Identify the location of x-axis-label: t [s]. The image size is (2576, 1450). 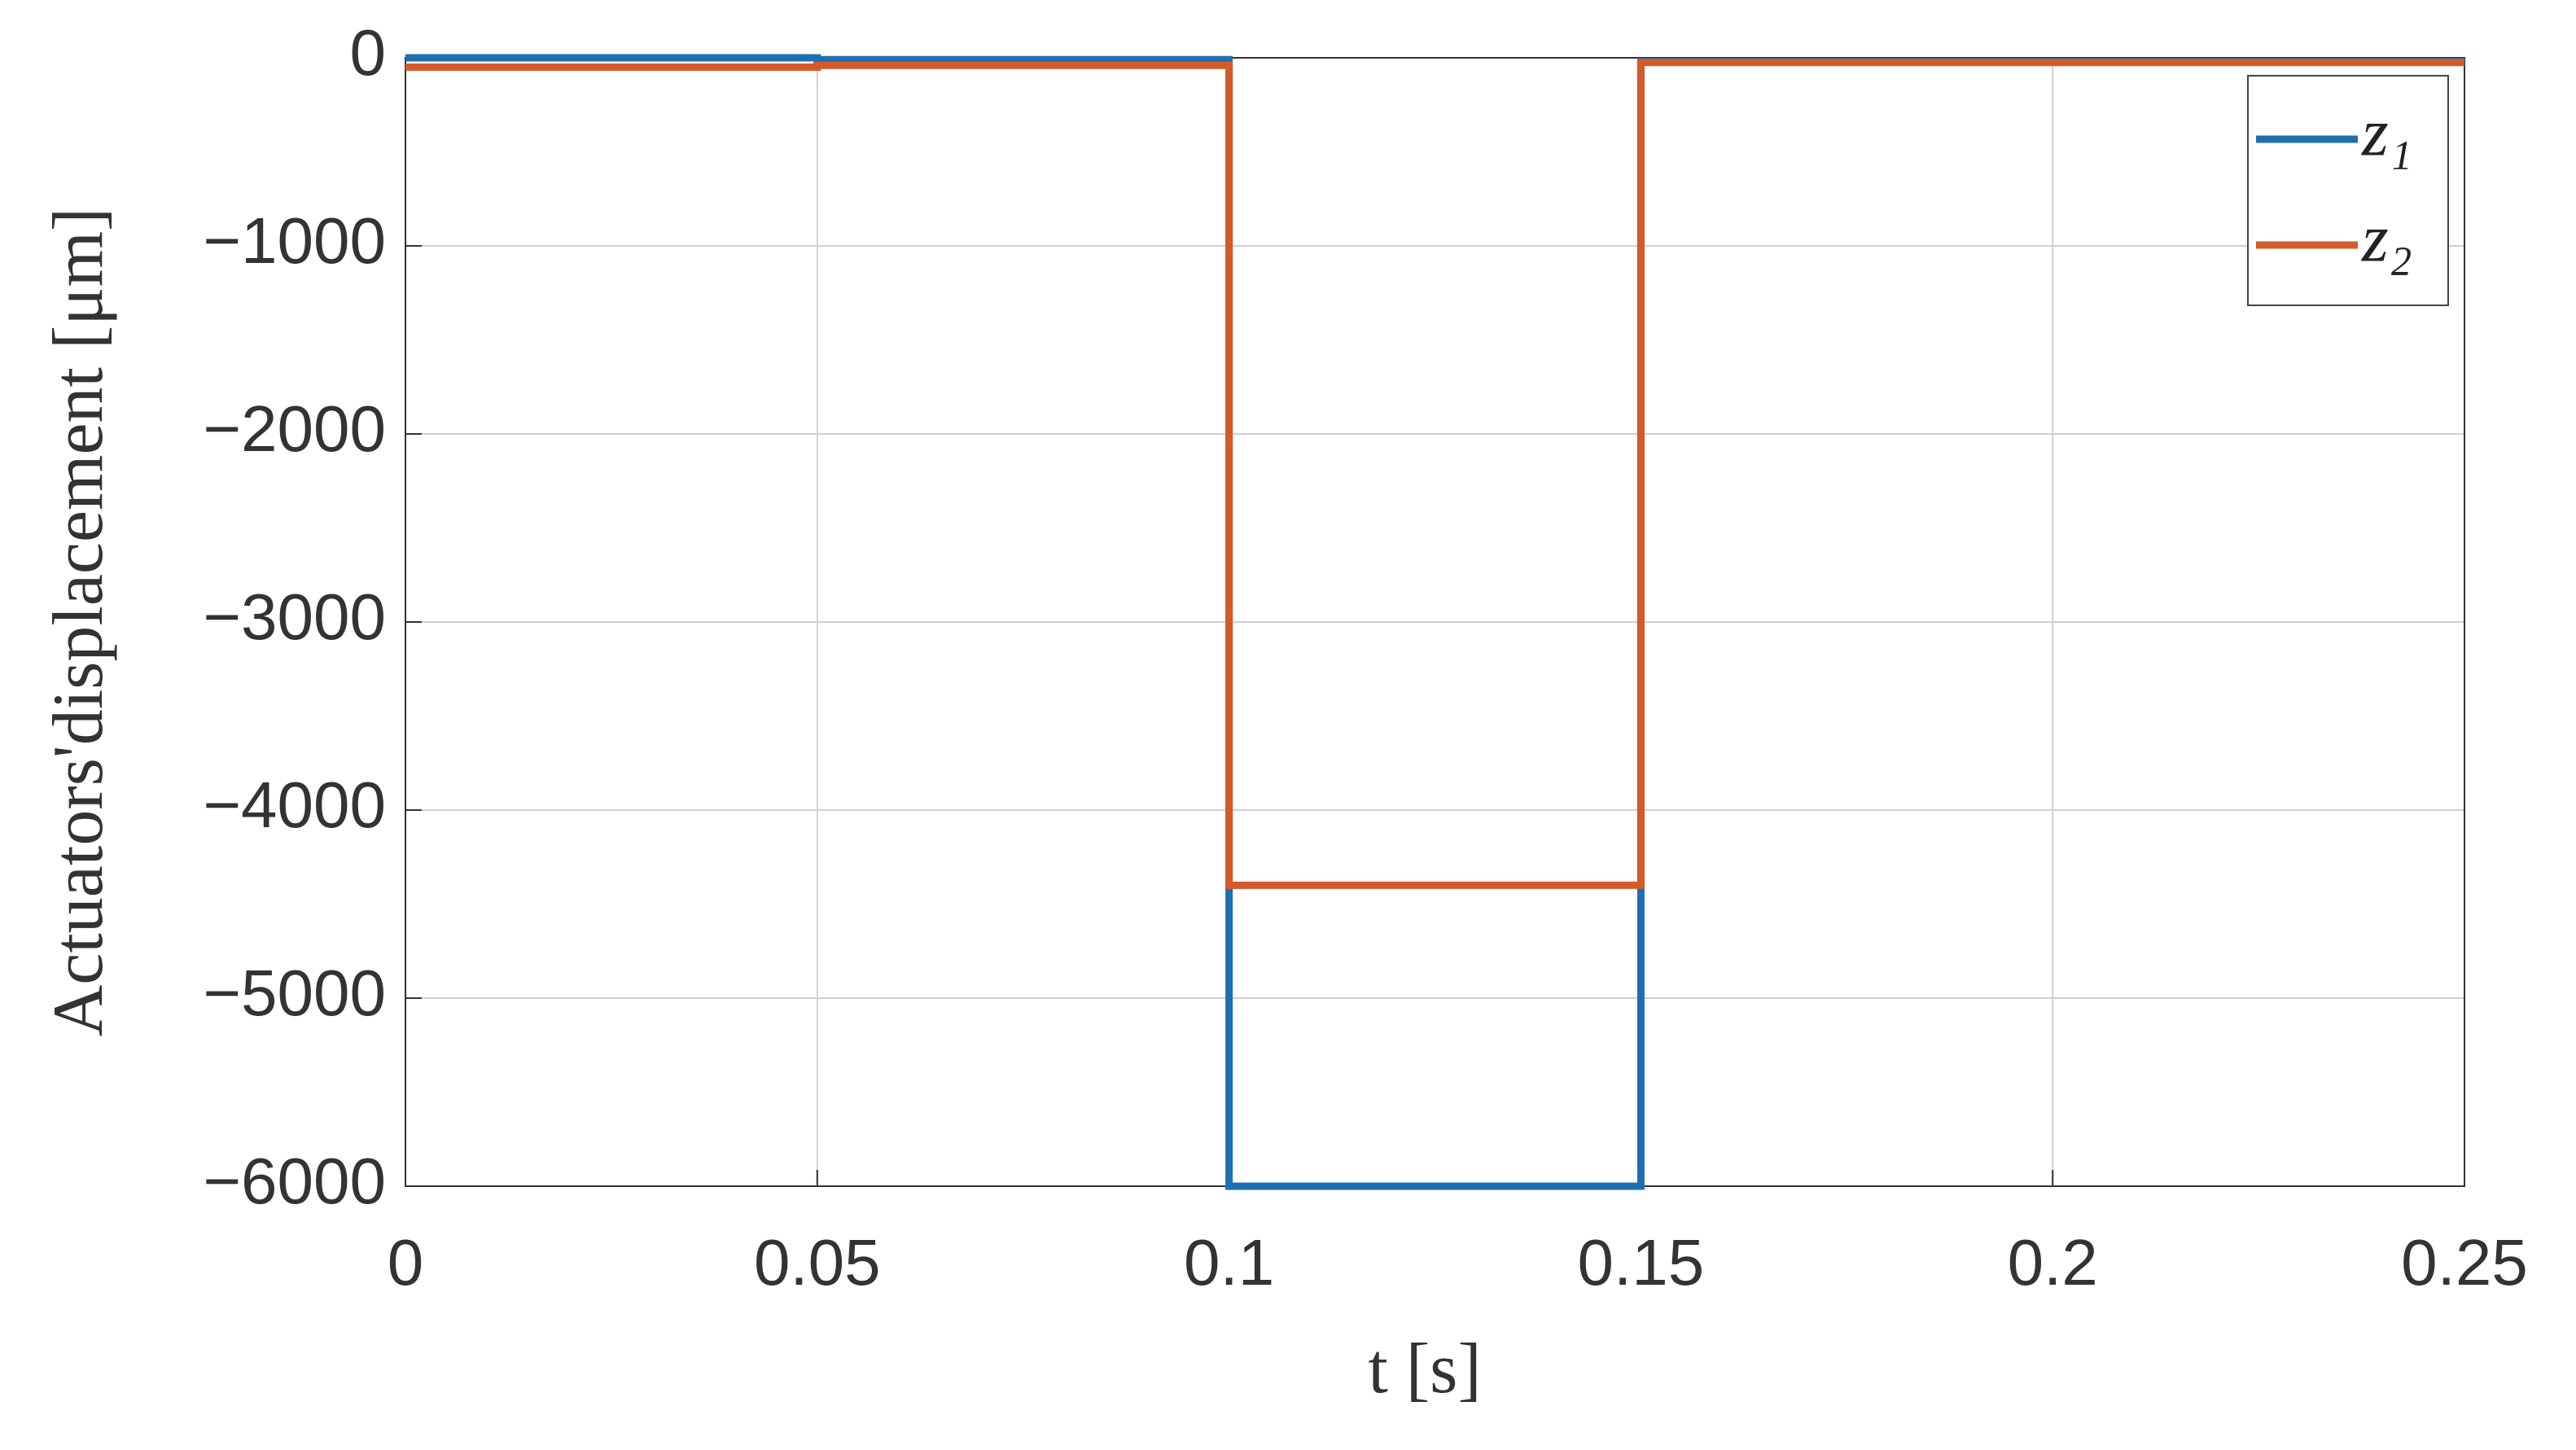
(1424, 1369).